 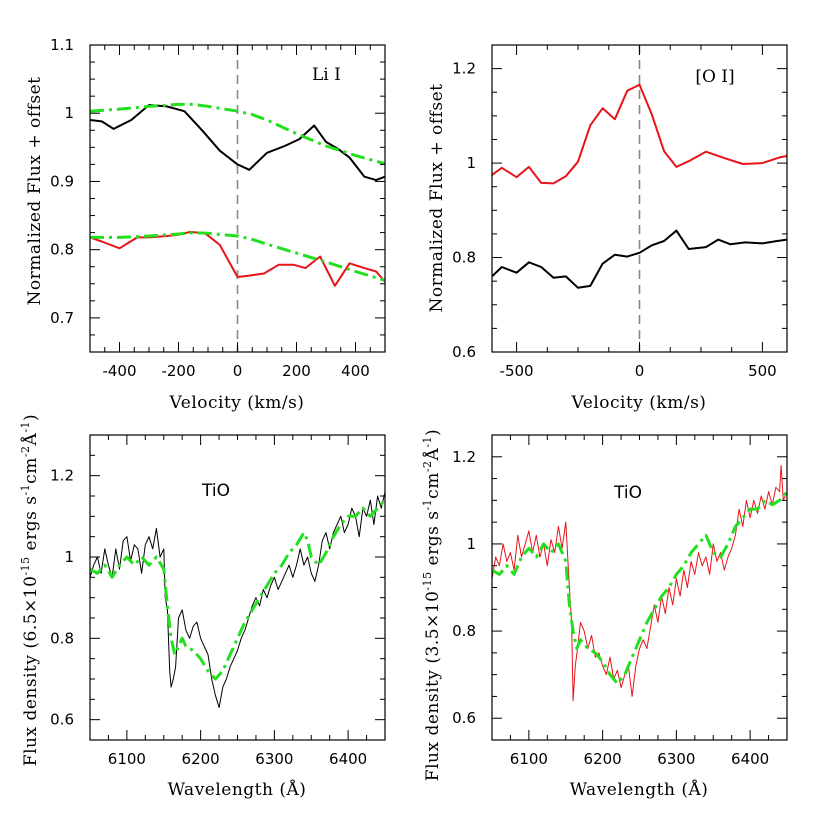 I want to click on x-tick-label: -400, so click(x=119, y=371).